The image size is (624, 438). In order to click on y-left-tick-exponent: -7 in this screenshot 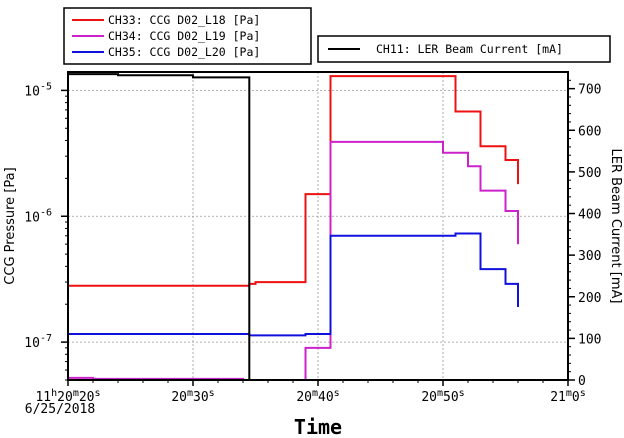, I will do `click(46, 338)`.